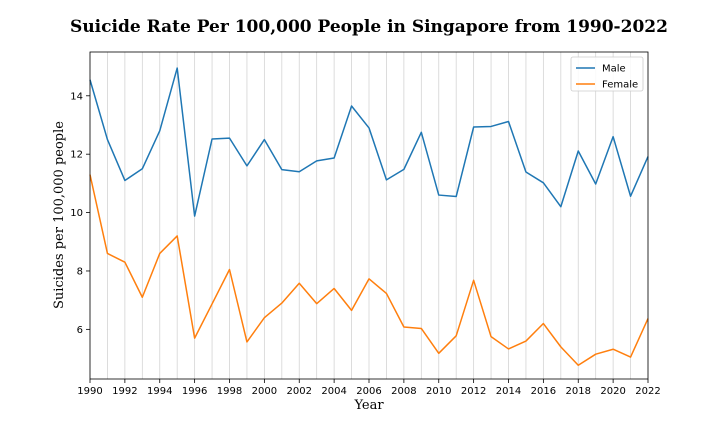  I want to click on legend-label-male: Male, so click(614, 69).